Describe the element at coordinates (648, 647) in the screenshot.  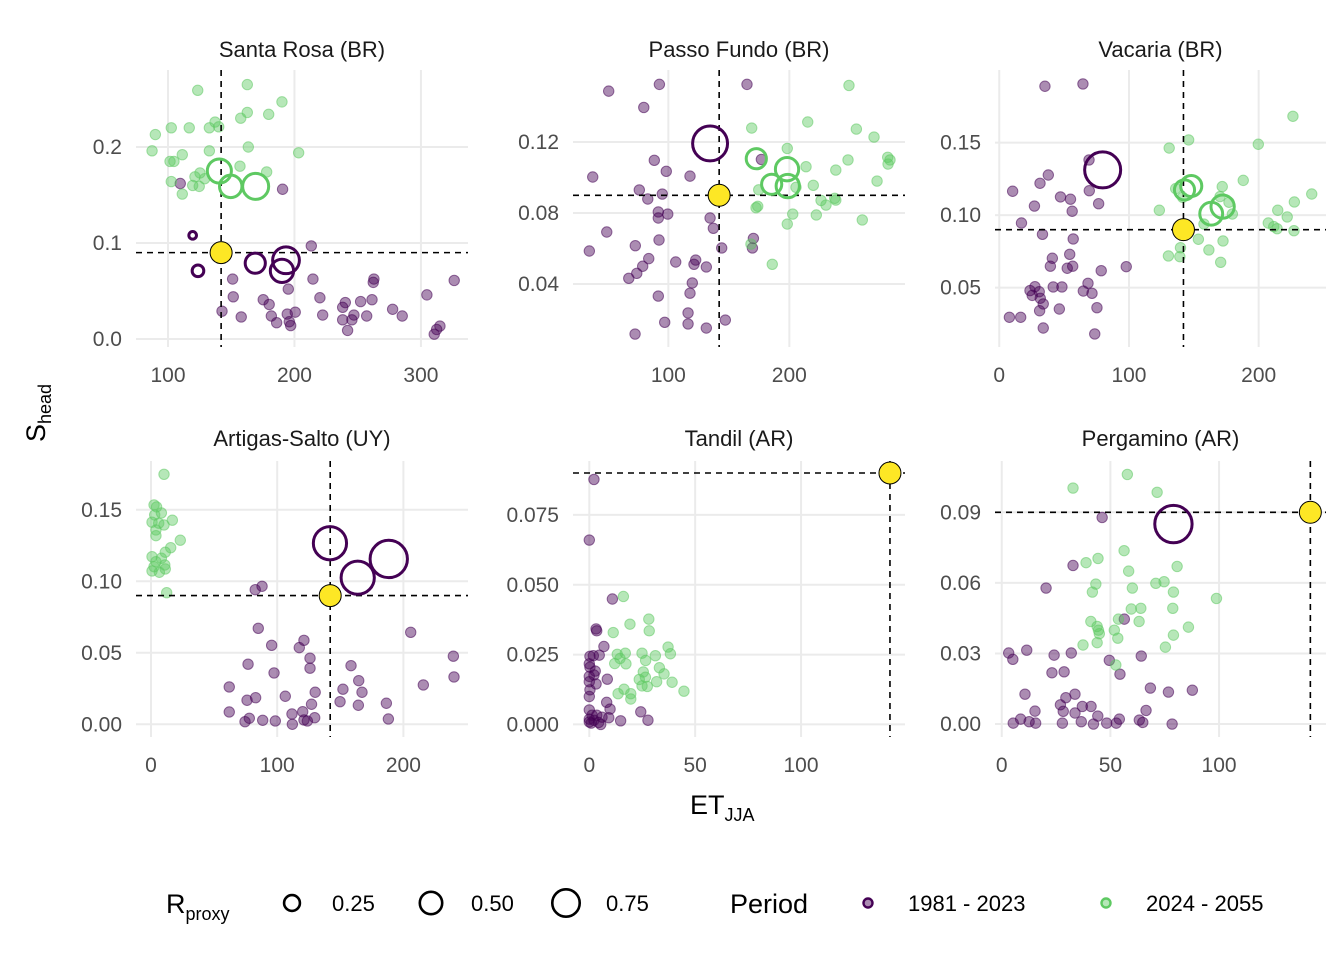
I see `series-future` at that location.